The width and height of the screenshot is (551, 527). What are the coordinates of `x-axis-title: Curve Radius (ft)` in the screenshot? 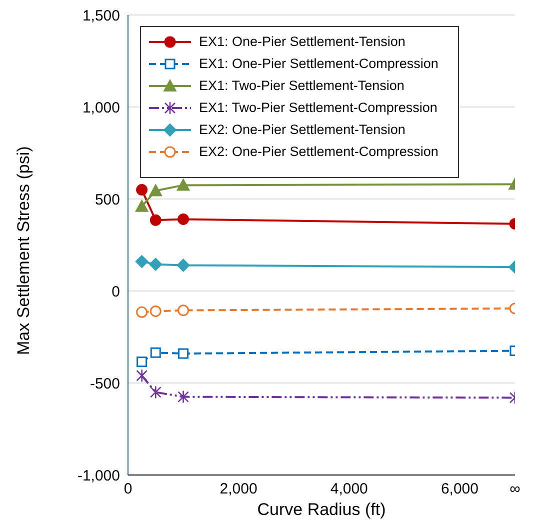 It's located at (321, 509).